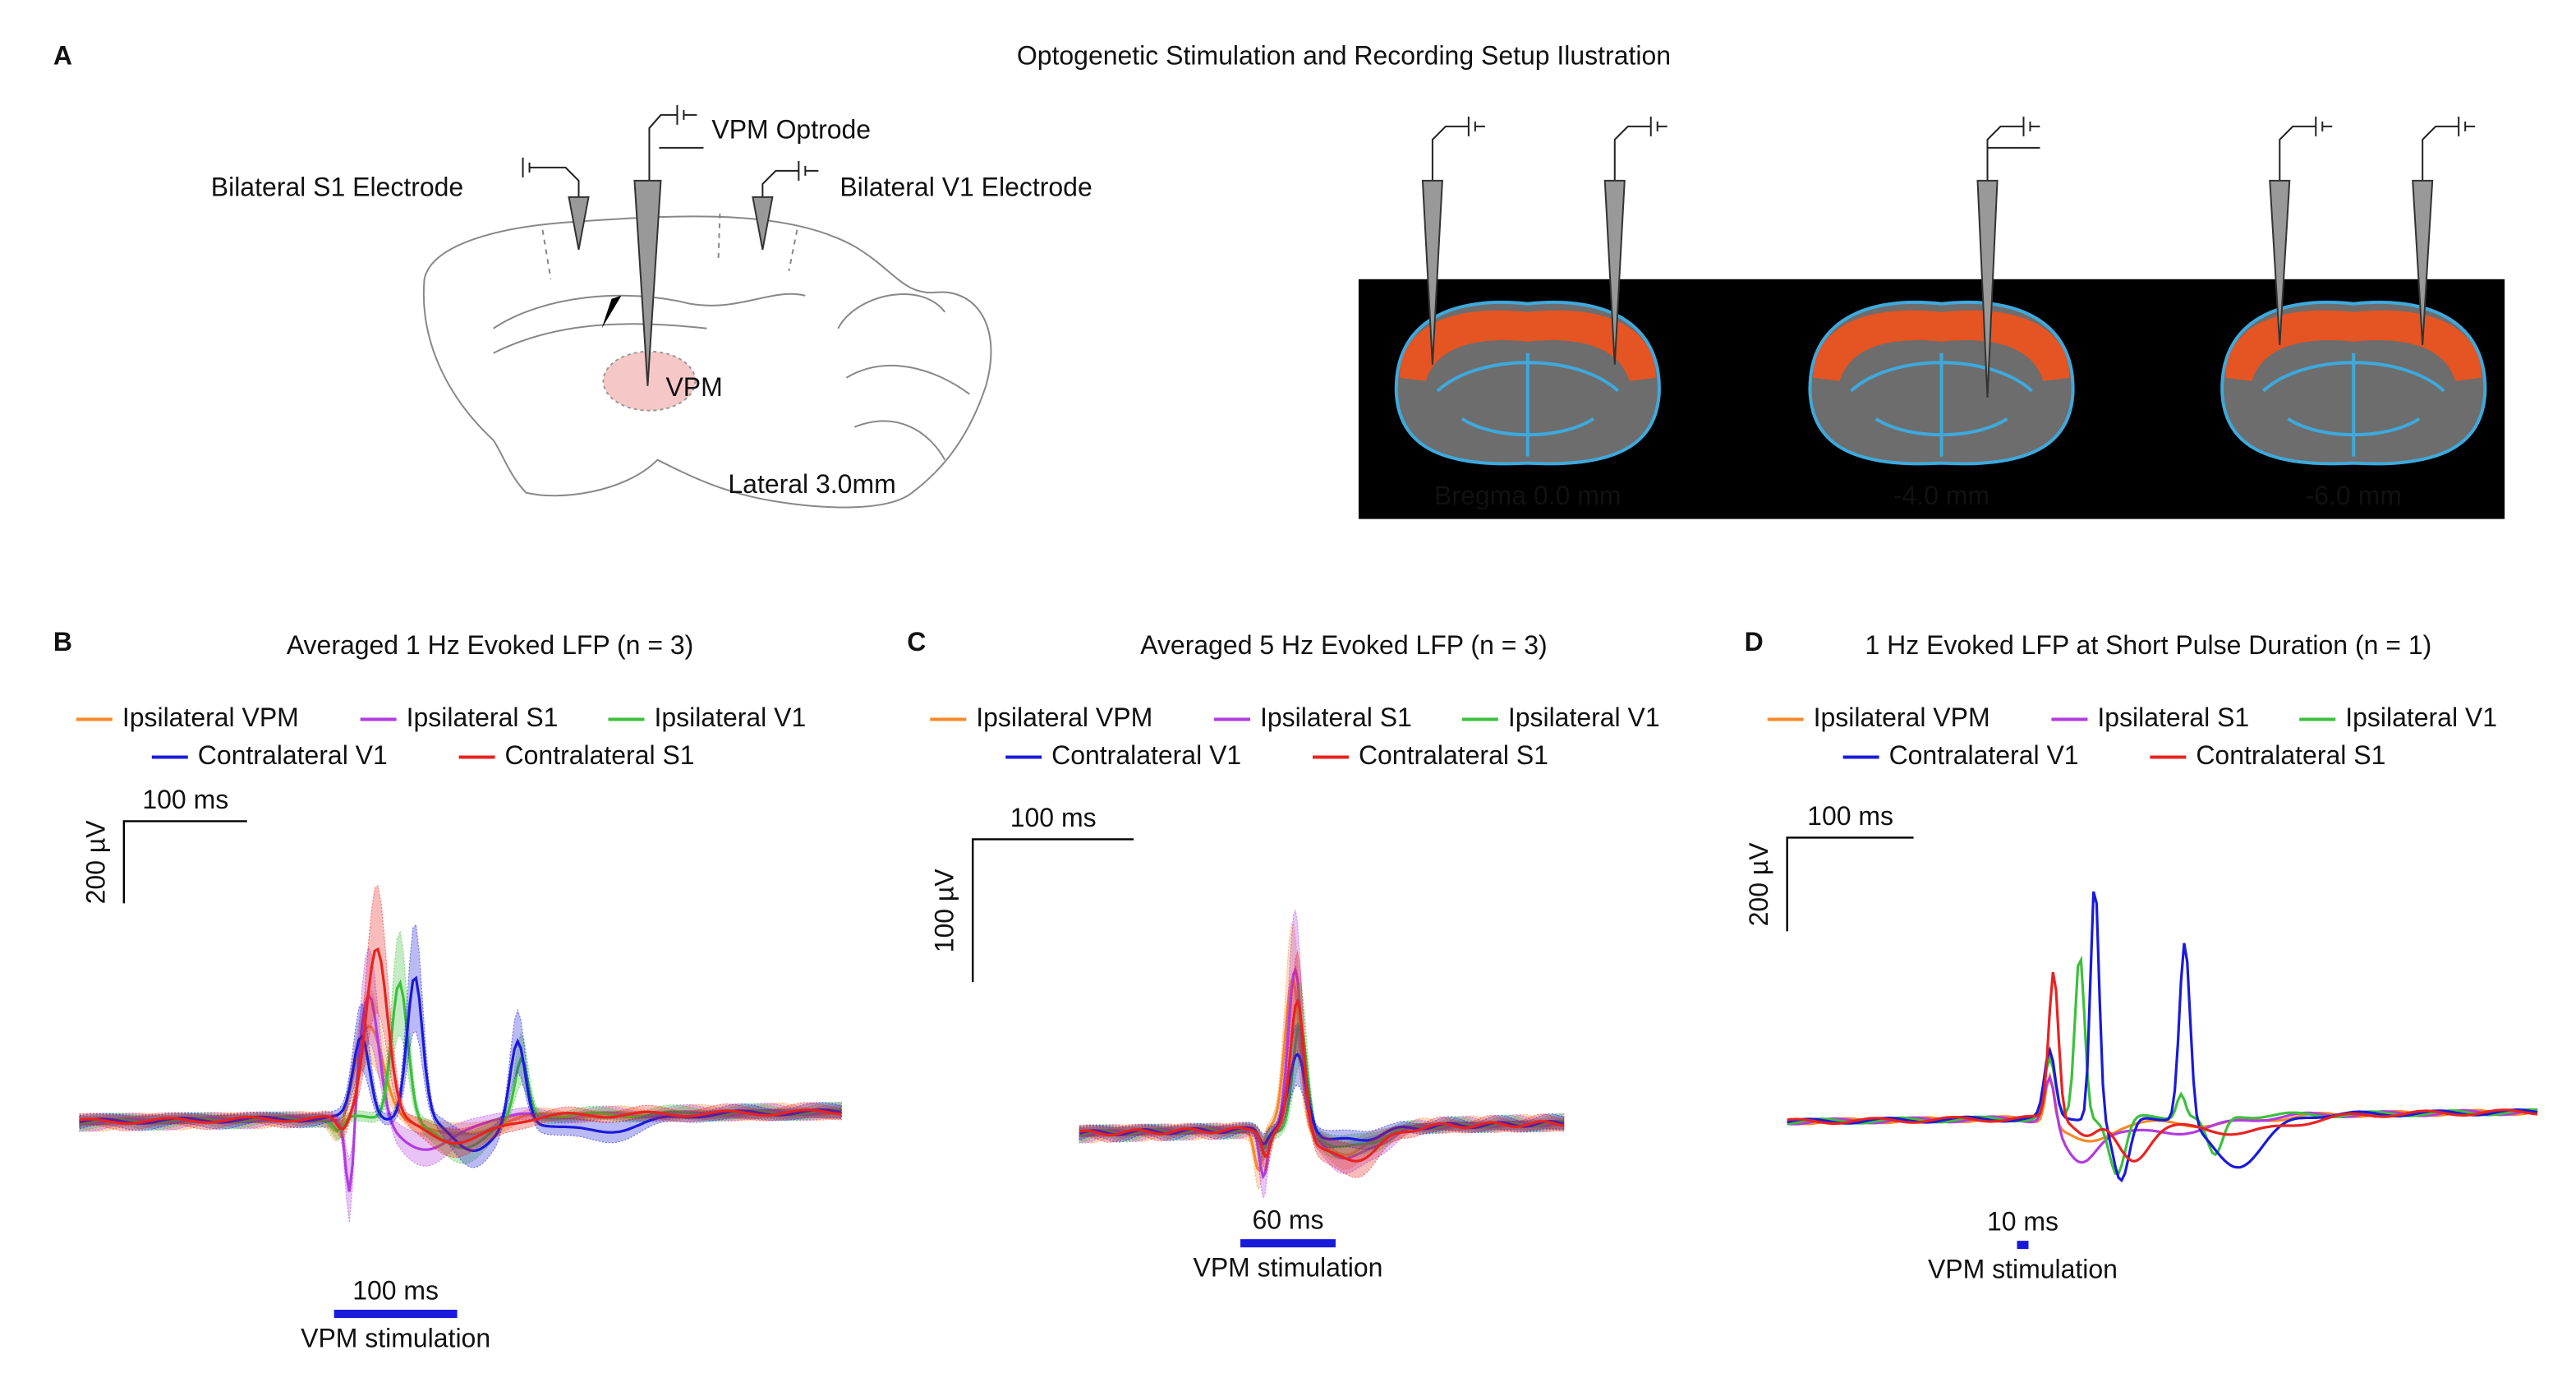 This screenshot has height=1396, width=2576. What do you see at coordinates (676, 142) in the screenshot?
I see `optrode-wire` at bounding box center [676, 142].